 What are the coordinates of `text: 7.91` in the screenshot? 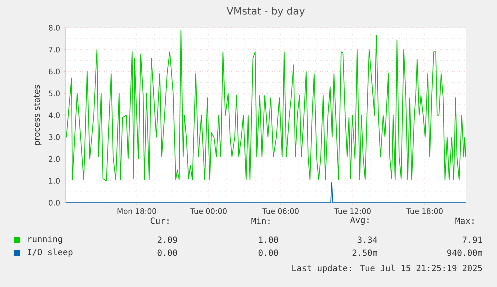 It's located at (472, 240).